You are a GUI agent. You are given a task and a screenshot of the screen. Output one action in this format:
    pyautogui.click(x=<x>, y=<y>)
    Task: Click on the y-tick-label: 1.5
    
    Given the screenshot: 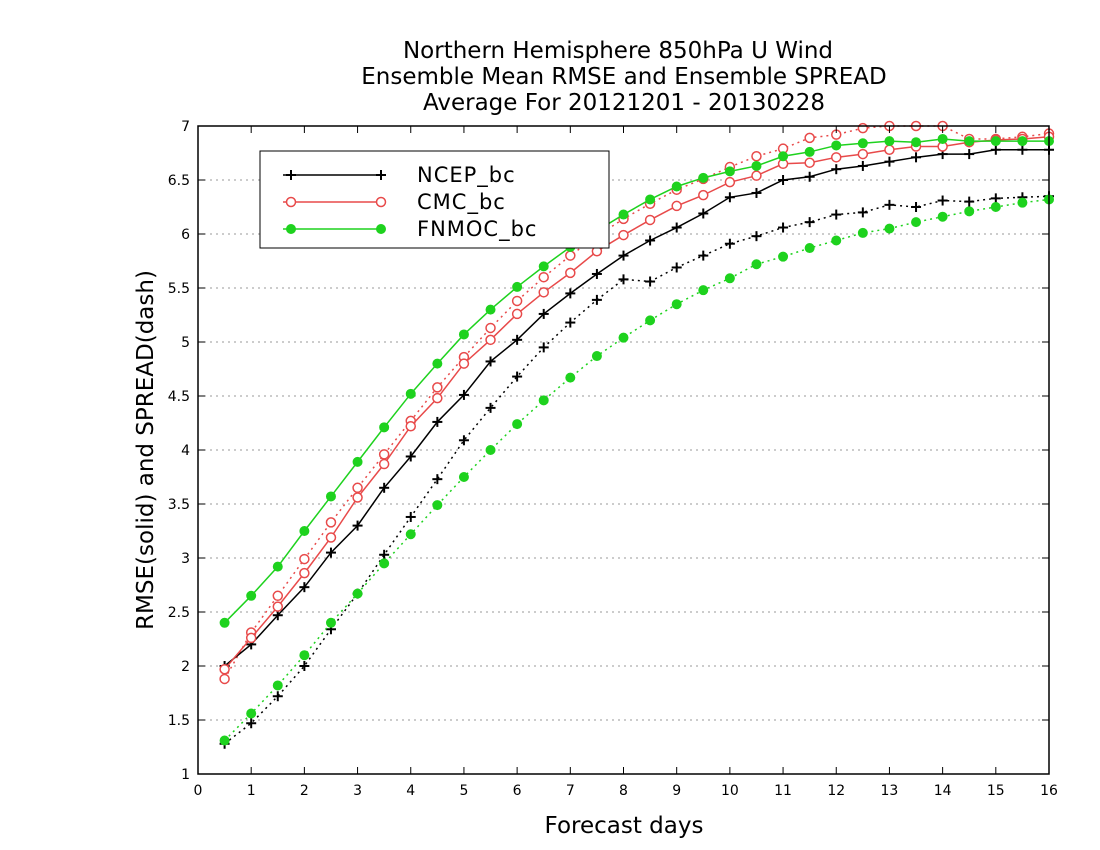 What is the action you would take?
    pyautogui.click(x=179, y=721)
    